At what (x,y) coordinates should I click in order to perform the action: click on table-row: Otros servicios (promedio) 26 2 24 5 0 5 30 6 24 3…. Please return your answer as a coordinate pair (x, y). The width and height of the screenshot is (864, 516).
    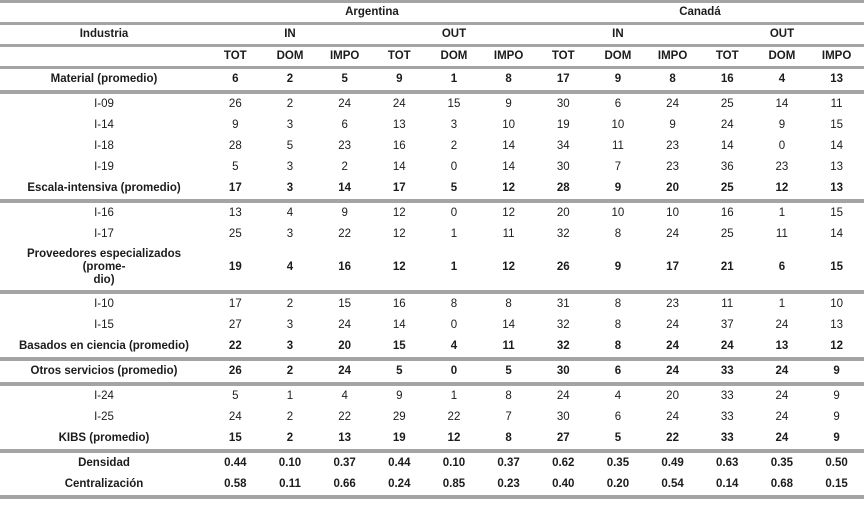
    Looking at the image, I should click on (432, 371).